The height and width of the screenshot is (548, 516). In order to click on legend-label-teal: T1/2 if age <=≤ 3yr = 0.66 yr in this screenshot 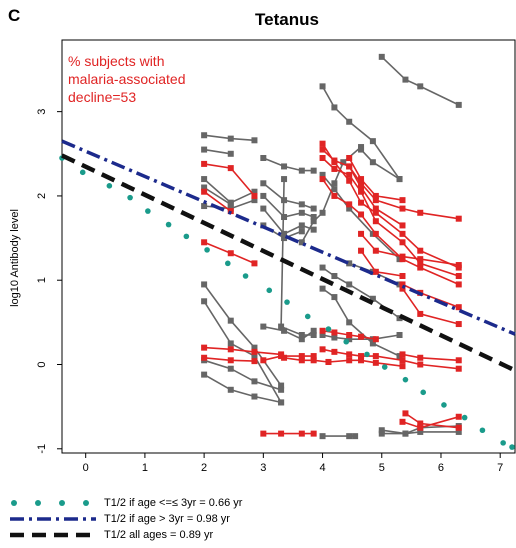, I will do `click(173, 503)`.